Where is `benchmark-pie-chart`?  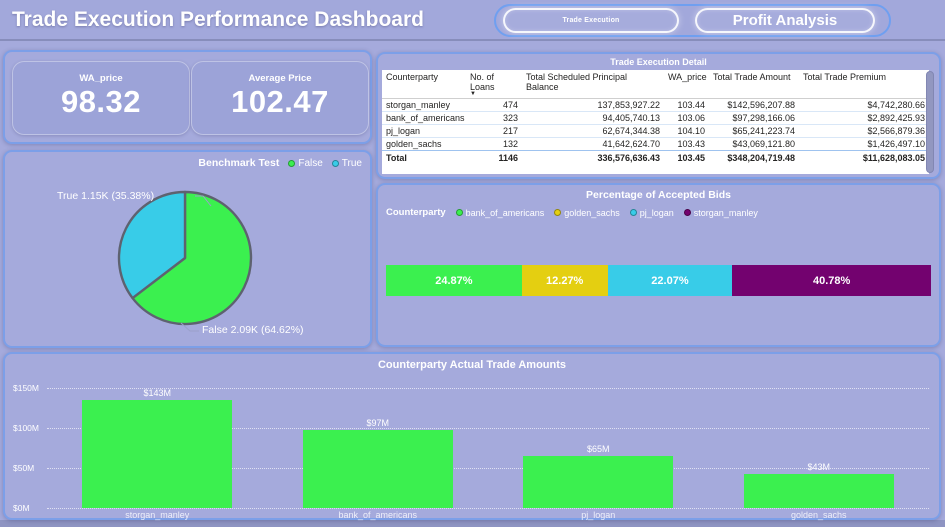 benchmark-pie-chart is located at coordinates (185, 261).